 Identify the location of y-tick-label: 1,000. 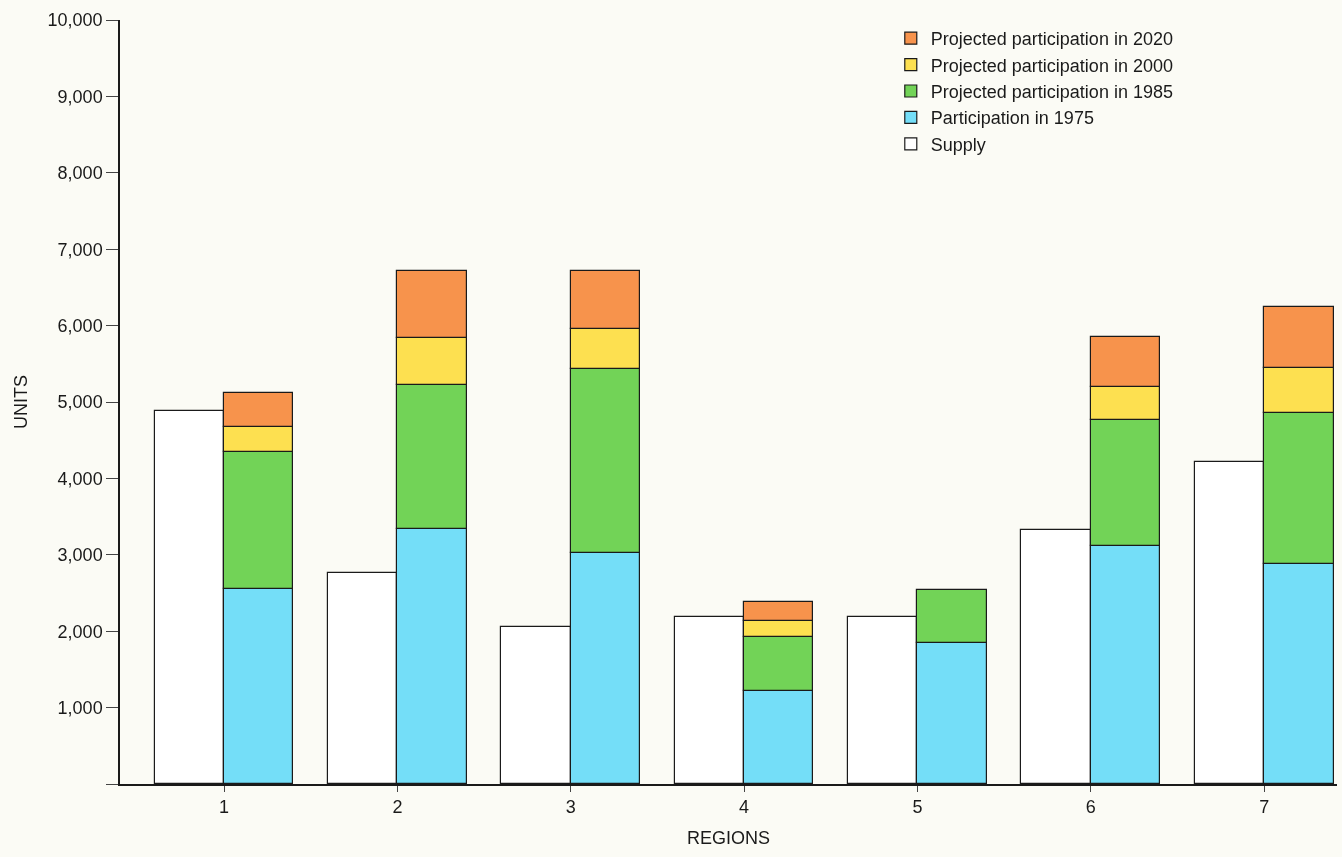
(80, 707).